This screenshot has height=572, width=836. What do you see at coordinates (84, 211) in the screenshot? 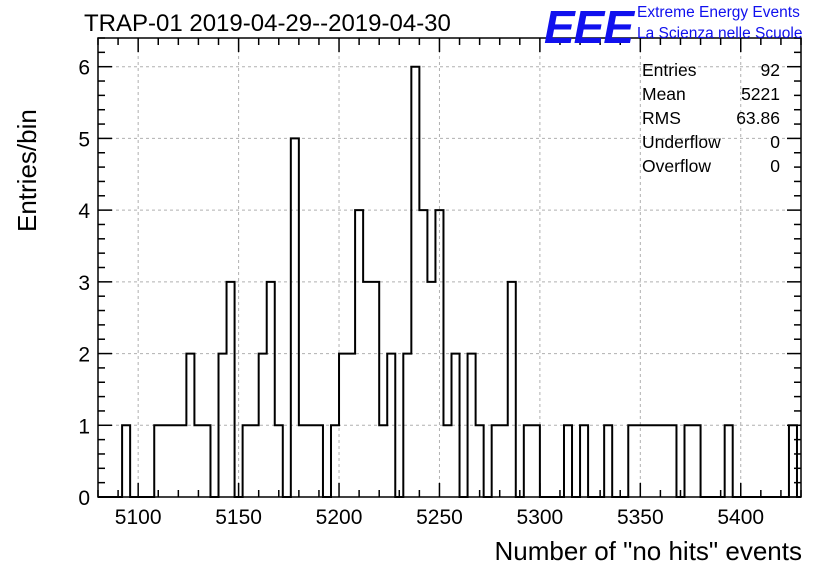
I see `y-tick-label: 4` at bounding box center [84, 211].